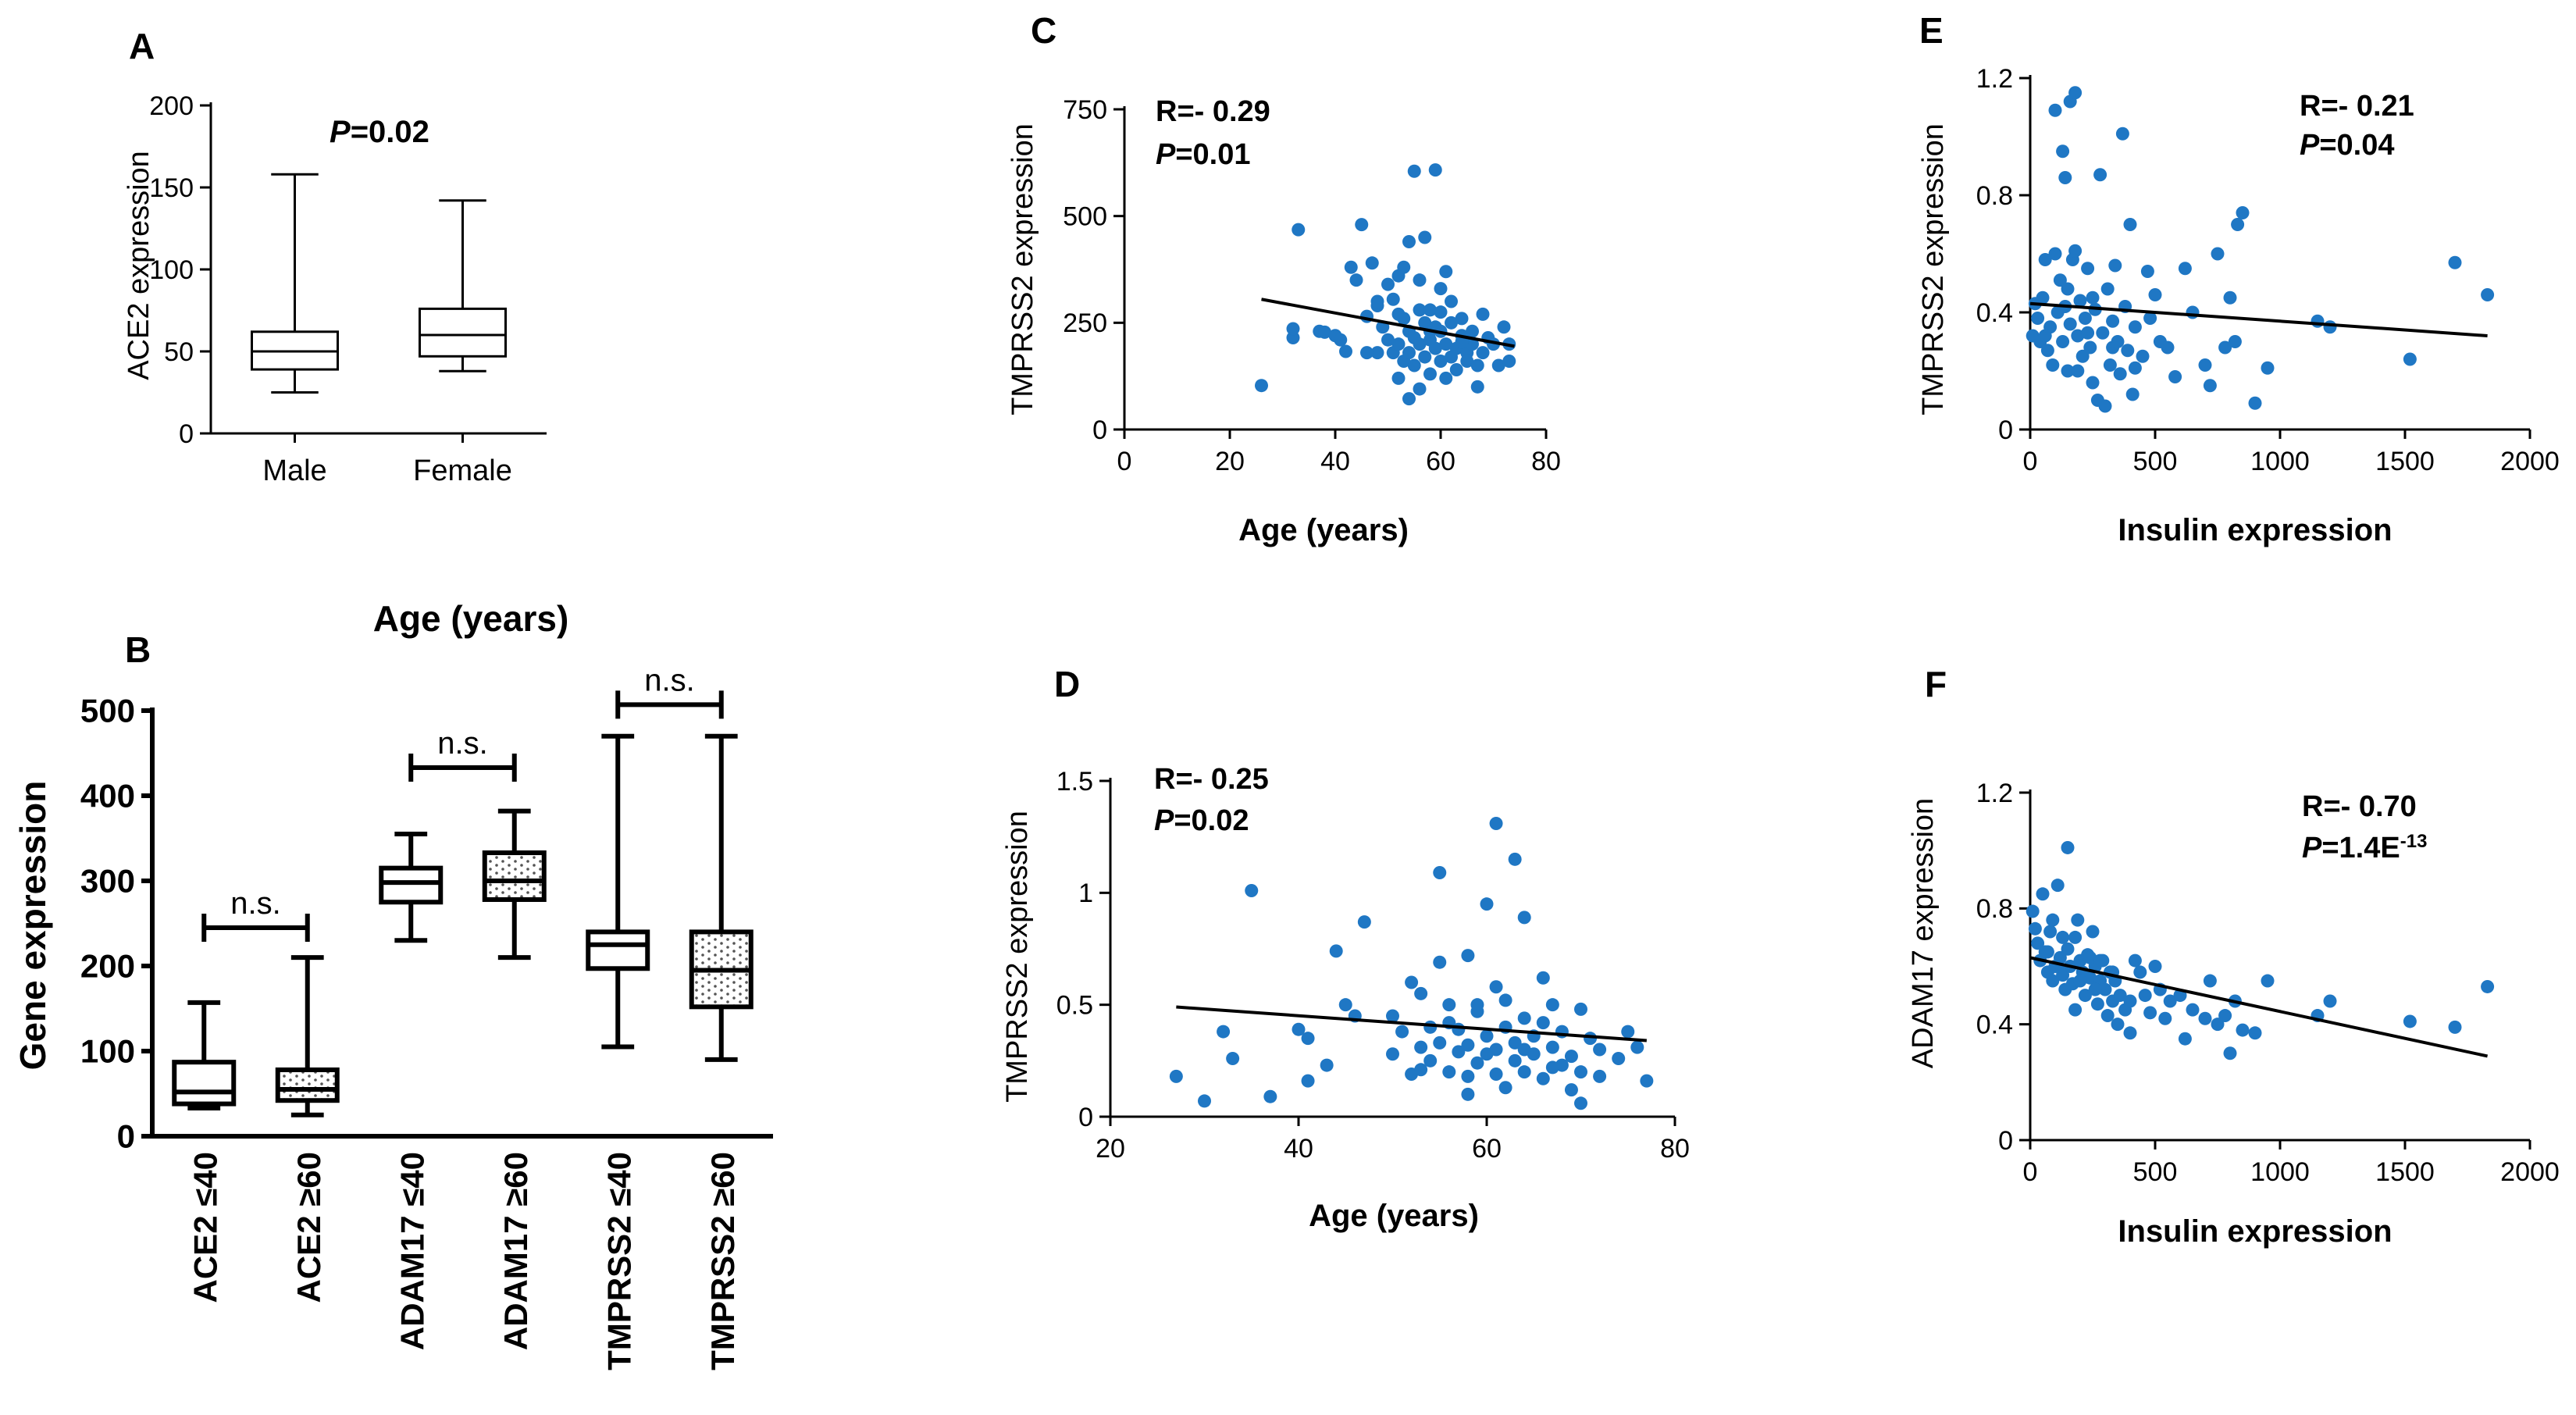 The height and width of the screenshot is (1415, 2576). I want to click on panel-d-y-tick-label: 0, so click(1085, 1117).